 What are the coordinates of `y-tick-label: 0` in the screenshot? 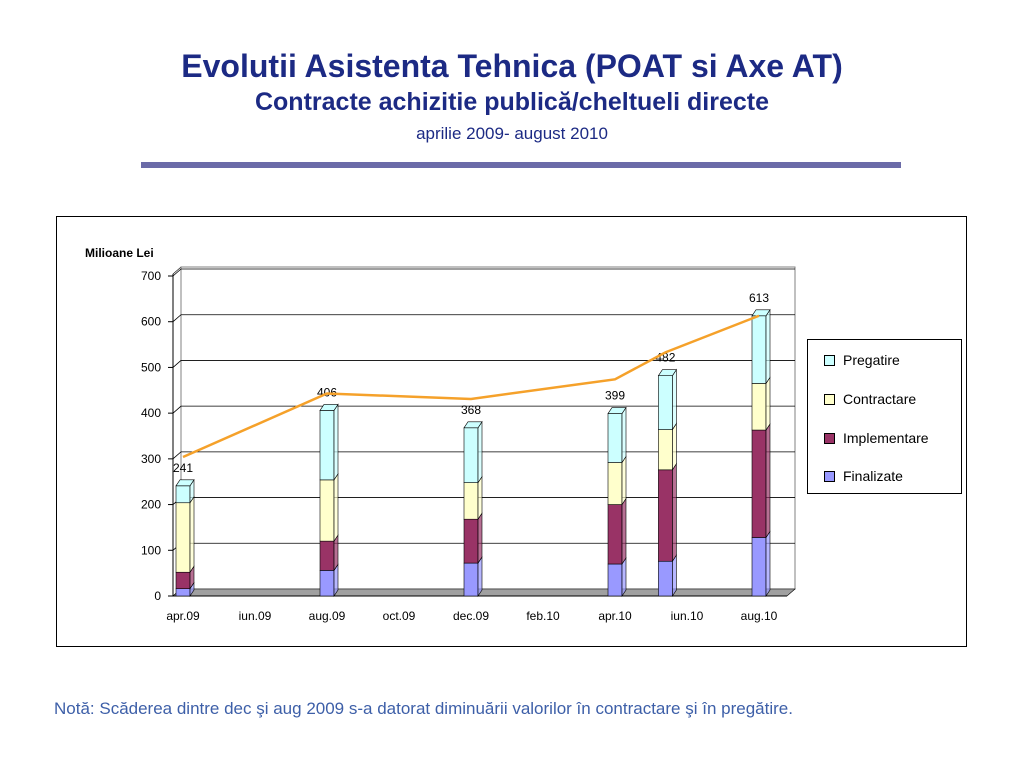 It's located at (157, 596).